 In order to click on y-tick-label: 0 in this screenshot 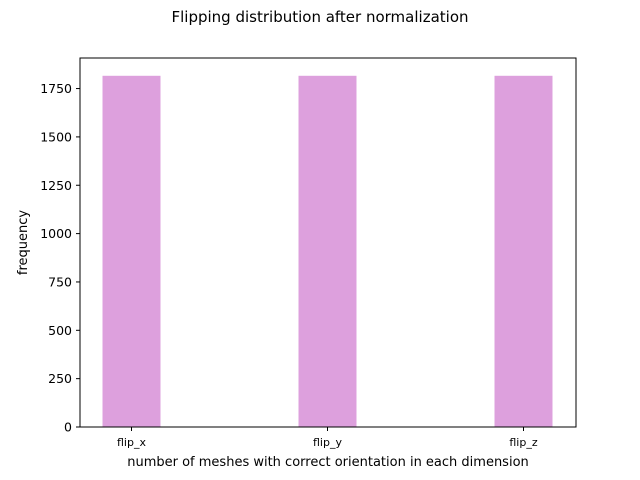, I will do `click(68, 427)`.